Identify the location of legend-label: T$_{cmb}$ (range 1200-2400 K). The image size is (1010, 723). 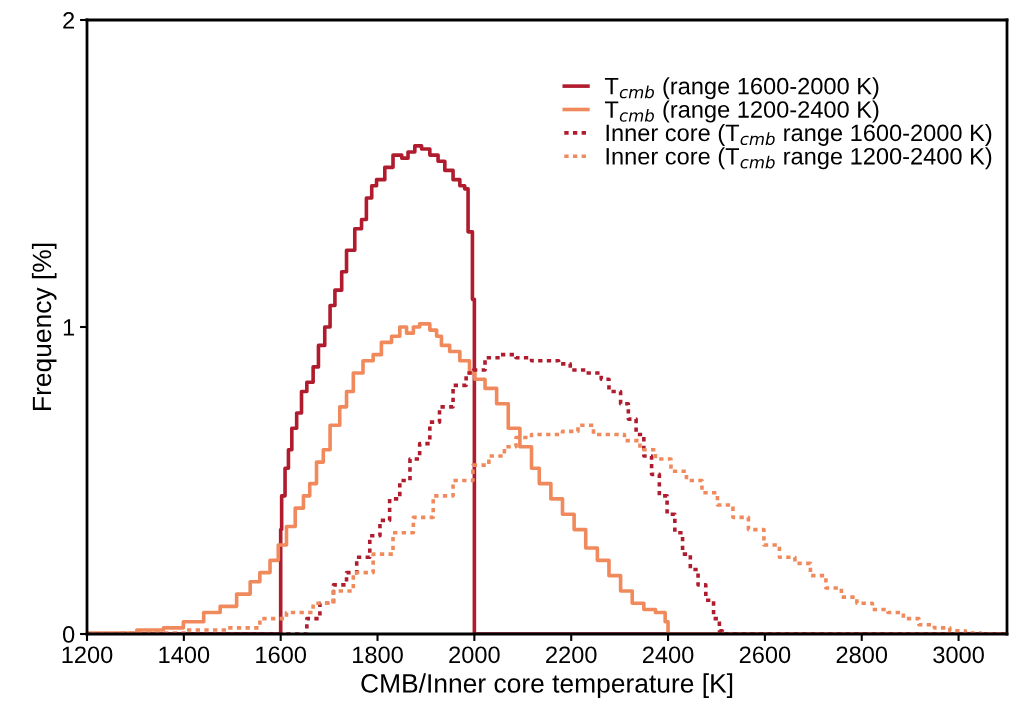
(741, 111).